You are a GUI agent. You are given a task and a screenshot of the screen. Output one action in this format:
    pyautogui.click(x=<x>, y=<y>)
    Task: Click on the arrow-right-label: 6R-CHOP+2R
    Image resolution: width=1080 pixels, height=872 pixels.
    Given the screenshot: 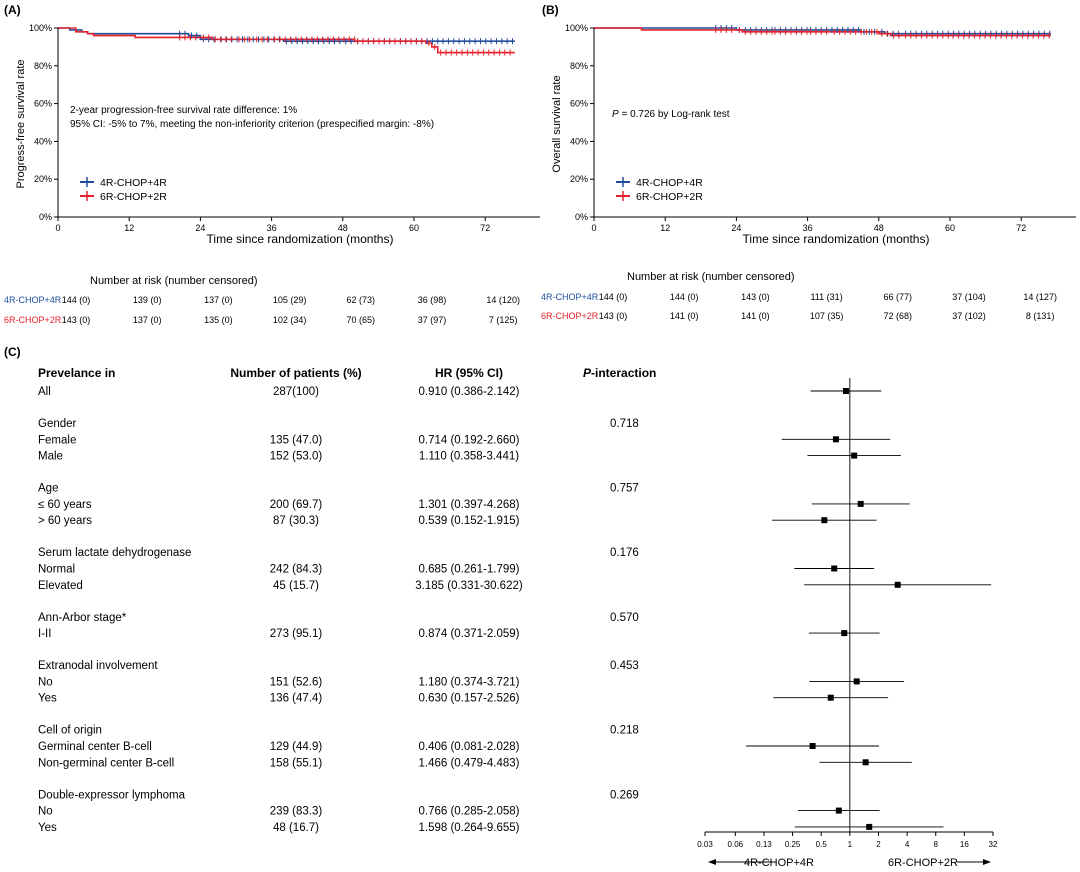 What is the action you would take?
    pyautogui.click(x=923, y=863)
    